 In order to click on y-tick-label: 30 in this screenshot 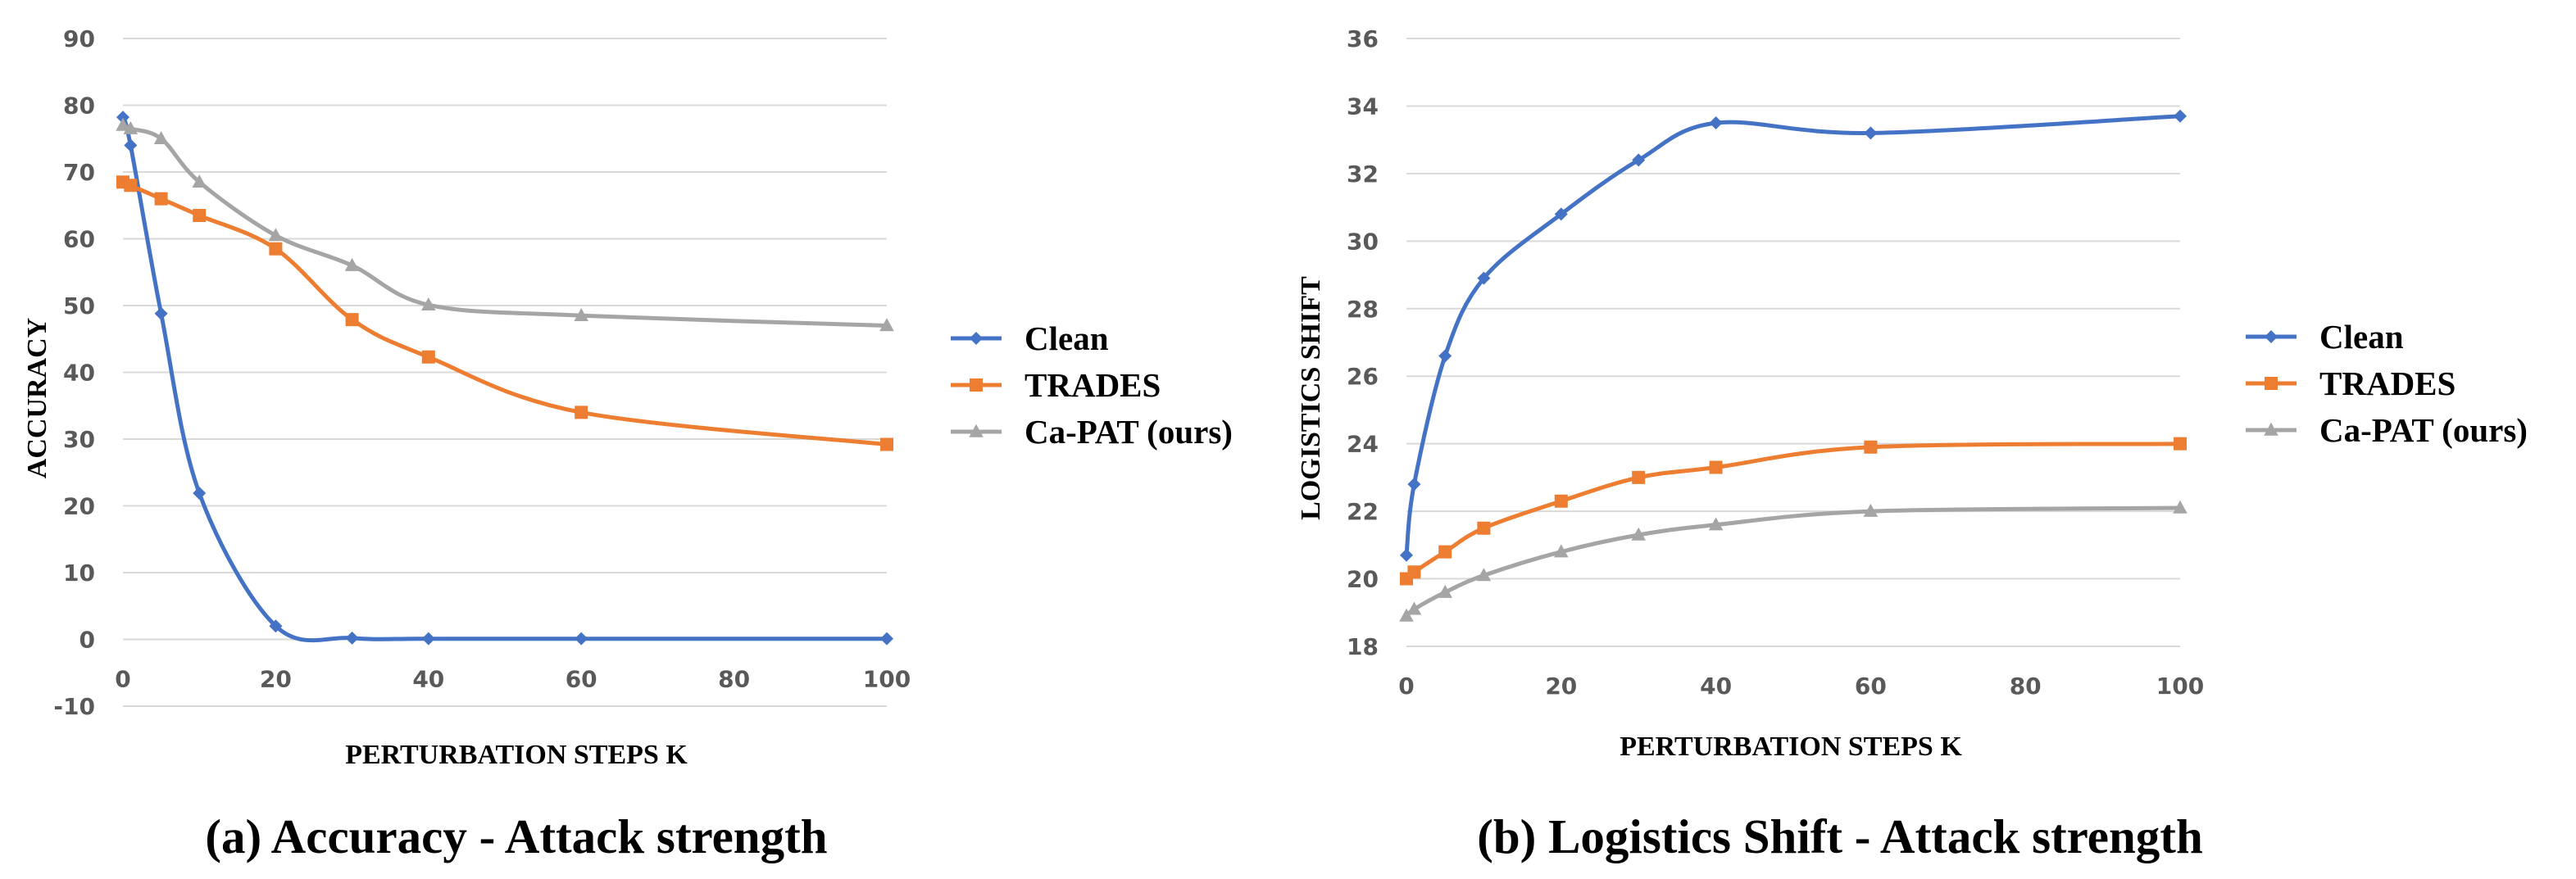, I will do `click(79, 439)`.